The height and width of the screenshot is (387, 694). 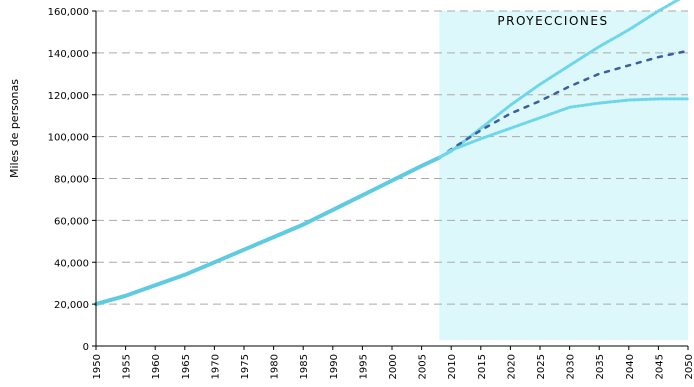 I want to click on x-tick-label: 2040, so click(x=630, y=366).